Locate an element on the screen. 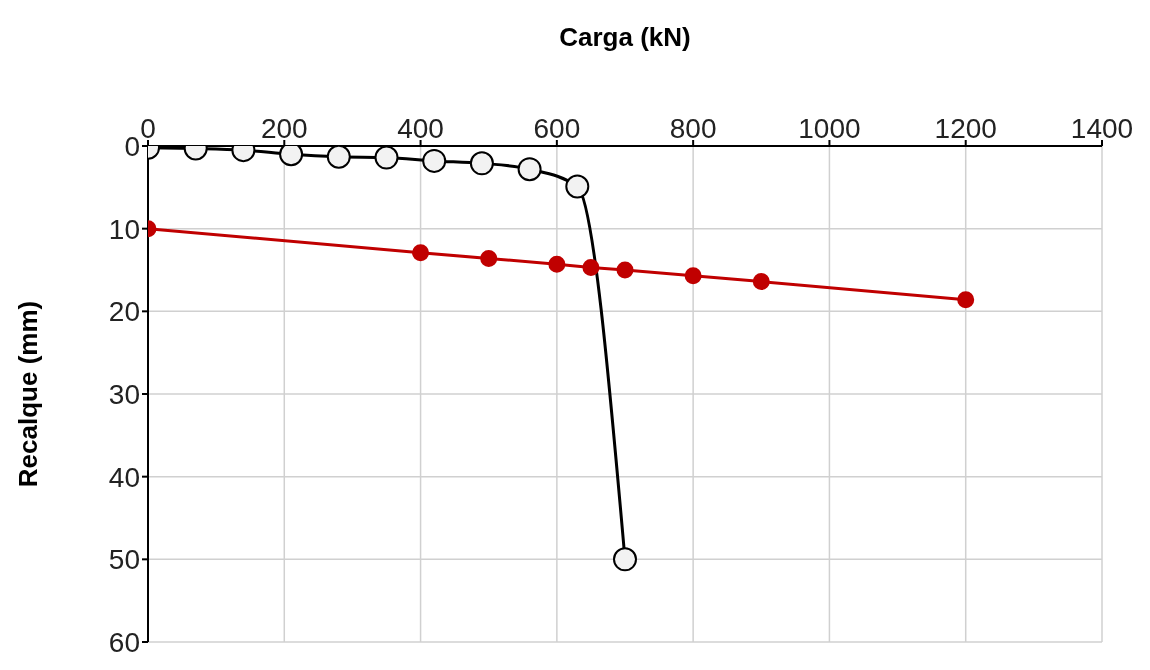  x-tick-label: 200 is located at coordinates (284, 128).